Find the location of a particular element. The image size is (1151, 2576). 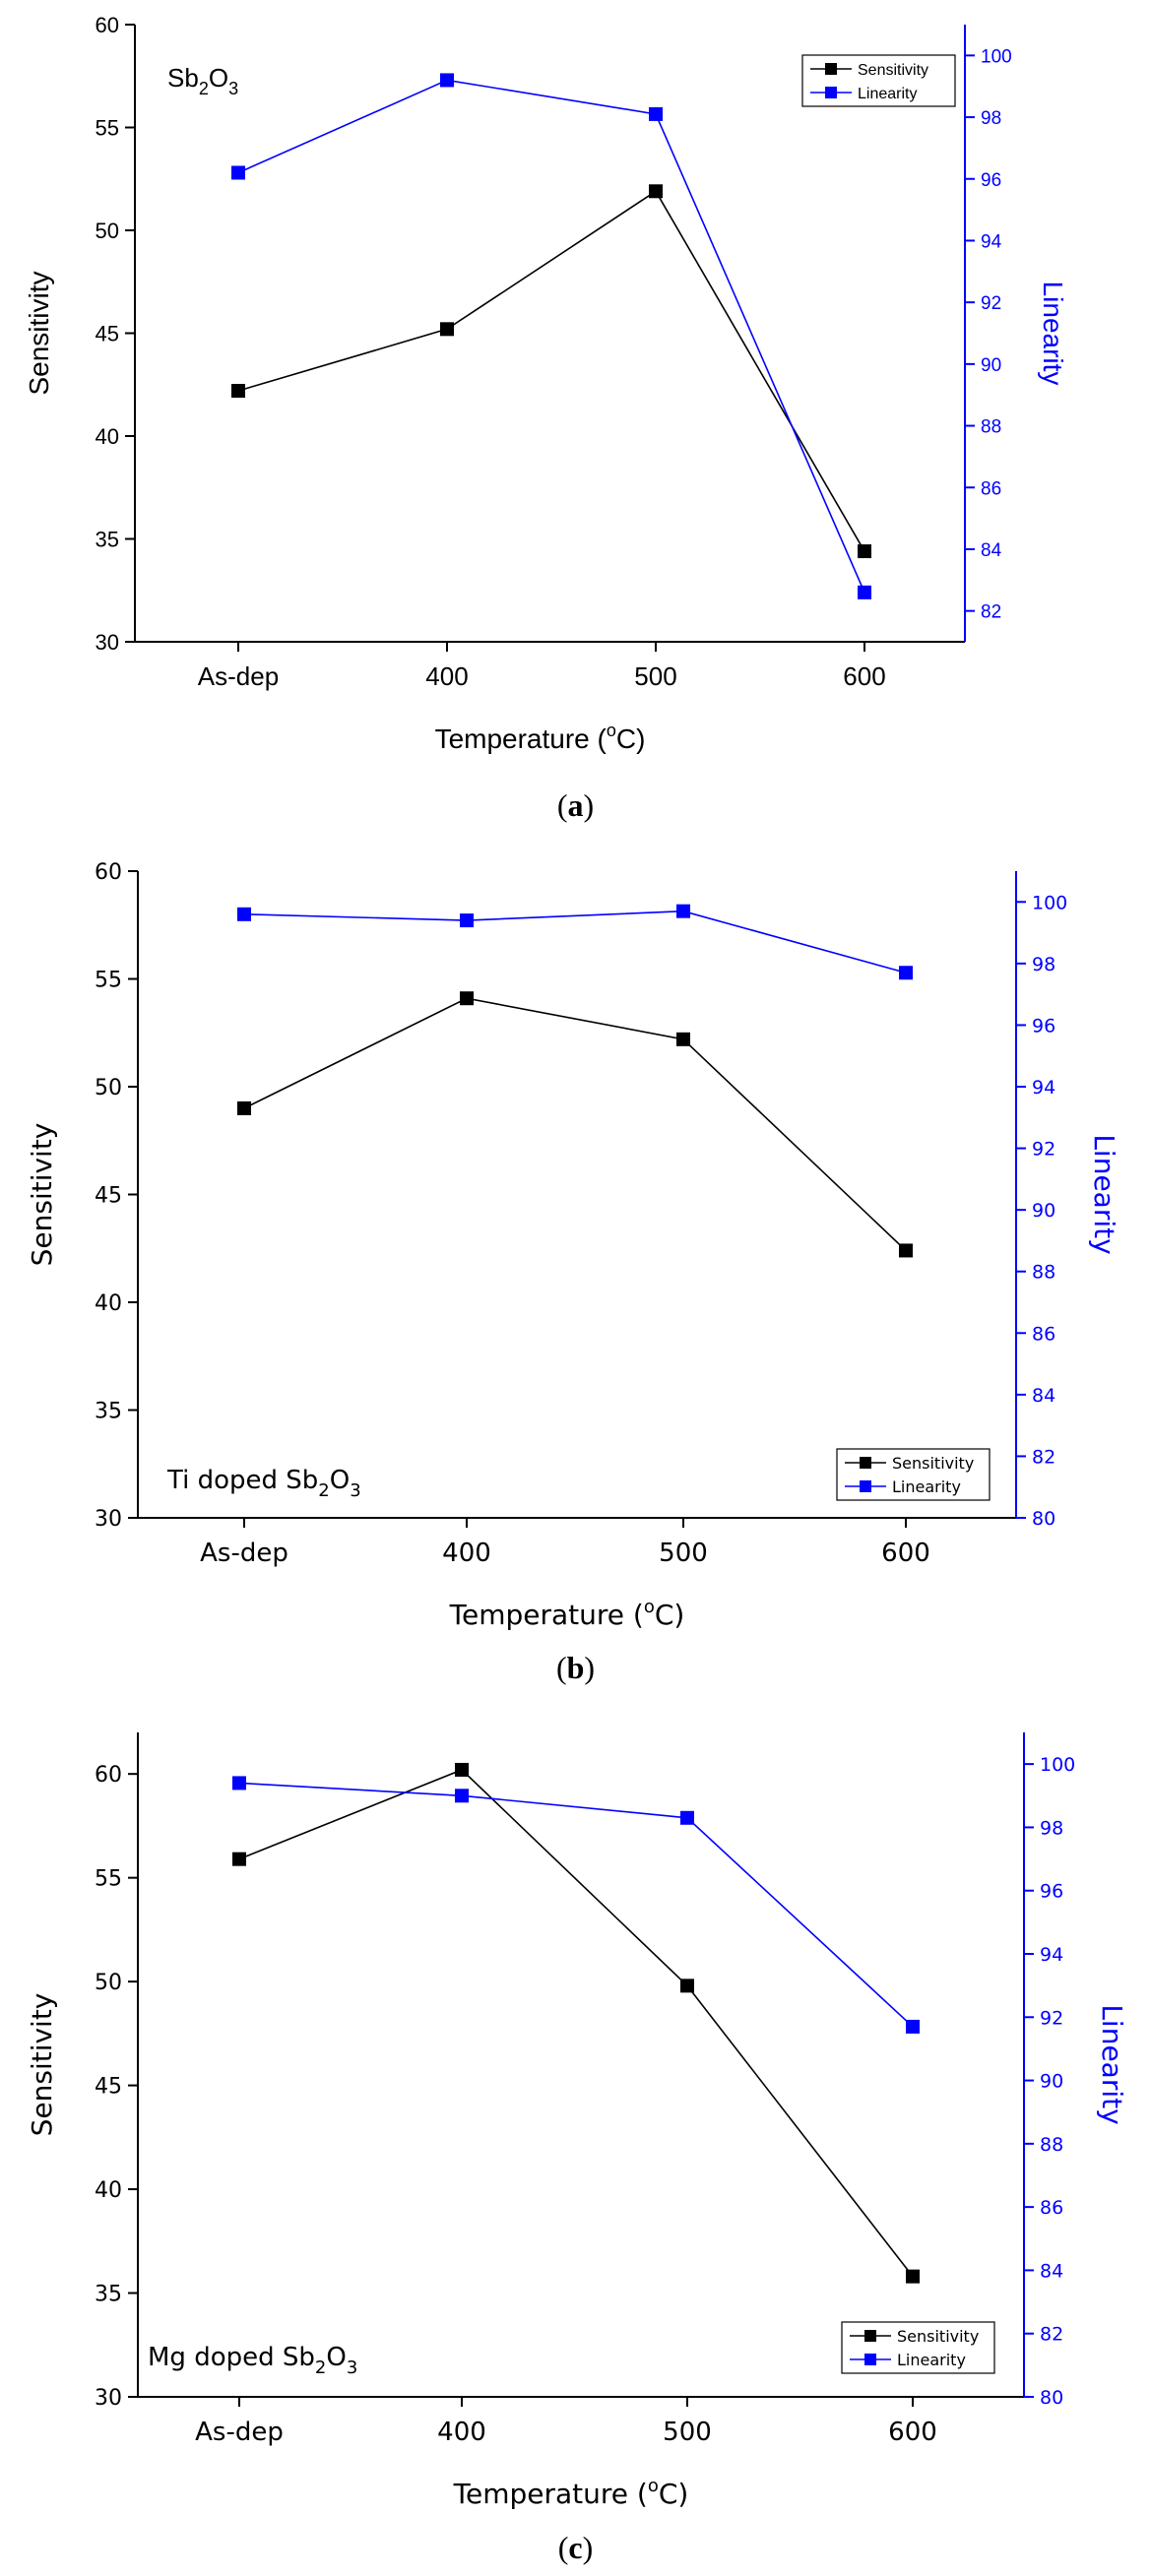

chart1-right-tick-label: 88 is located at coordinates (1043, 1273).